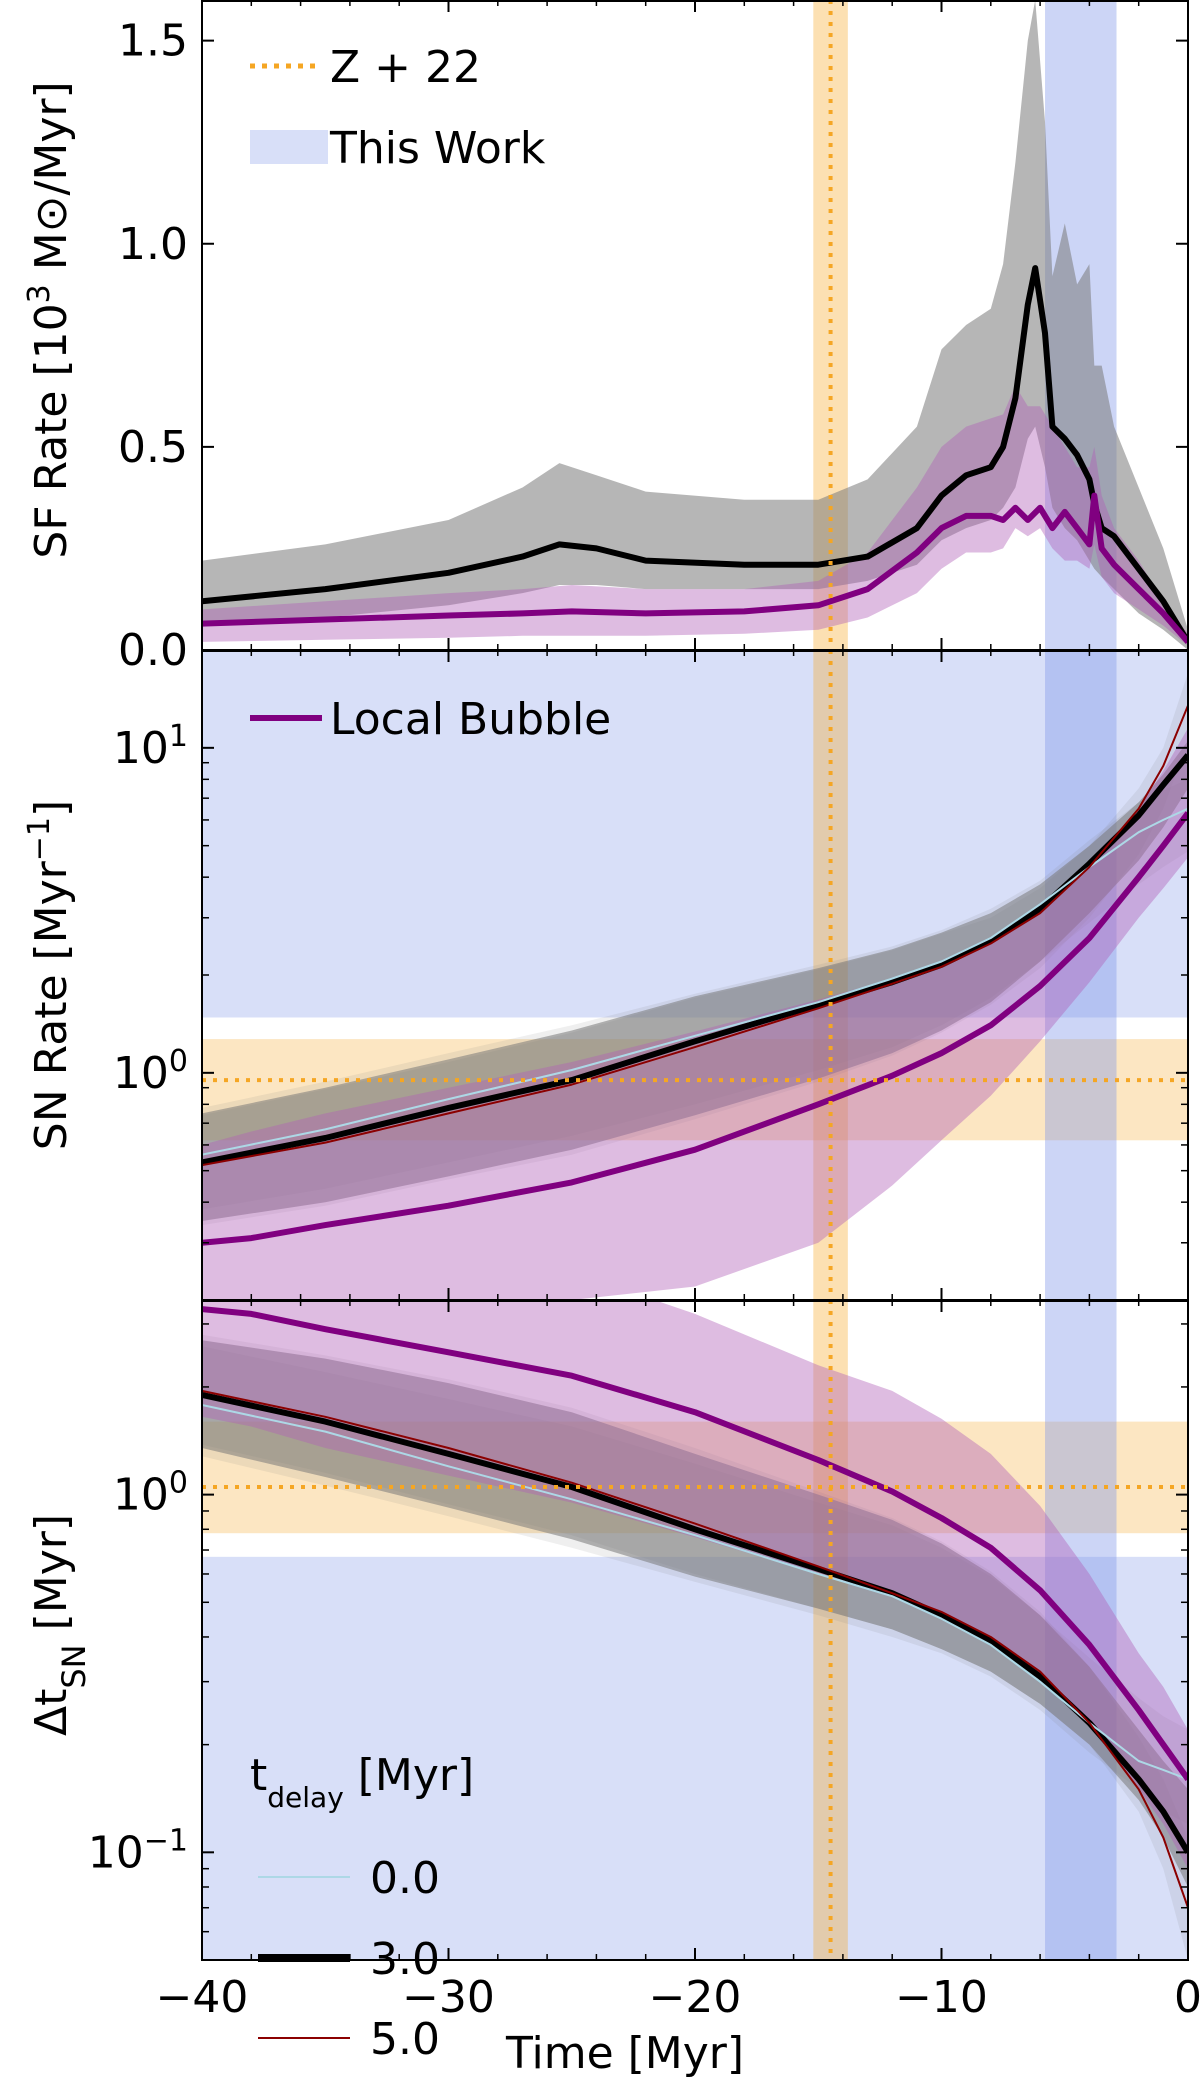  What do you see at coordinates (138, 1851) in the screenshot?
I see `y-tick-label: 10⁻¹` at bounding box center [138, 1851].